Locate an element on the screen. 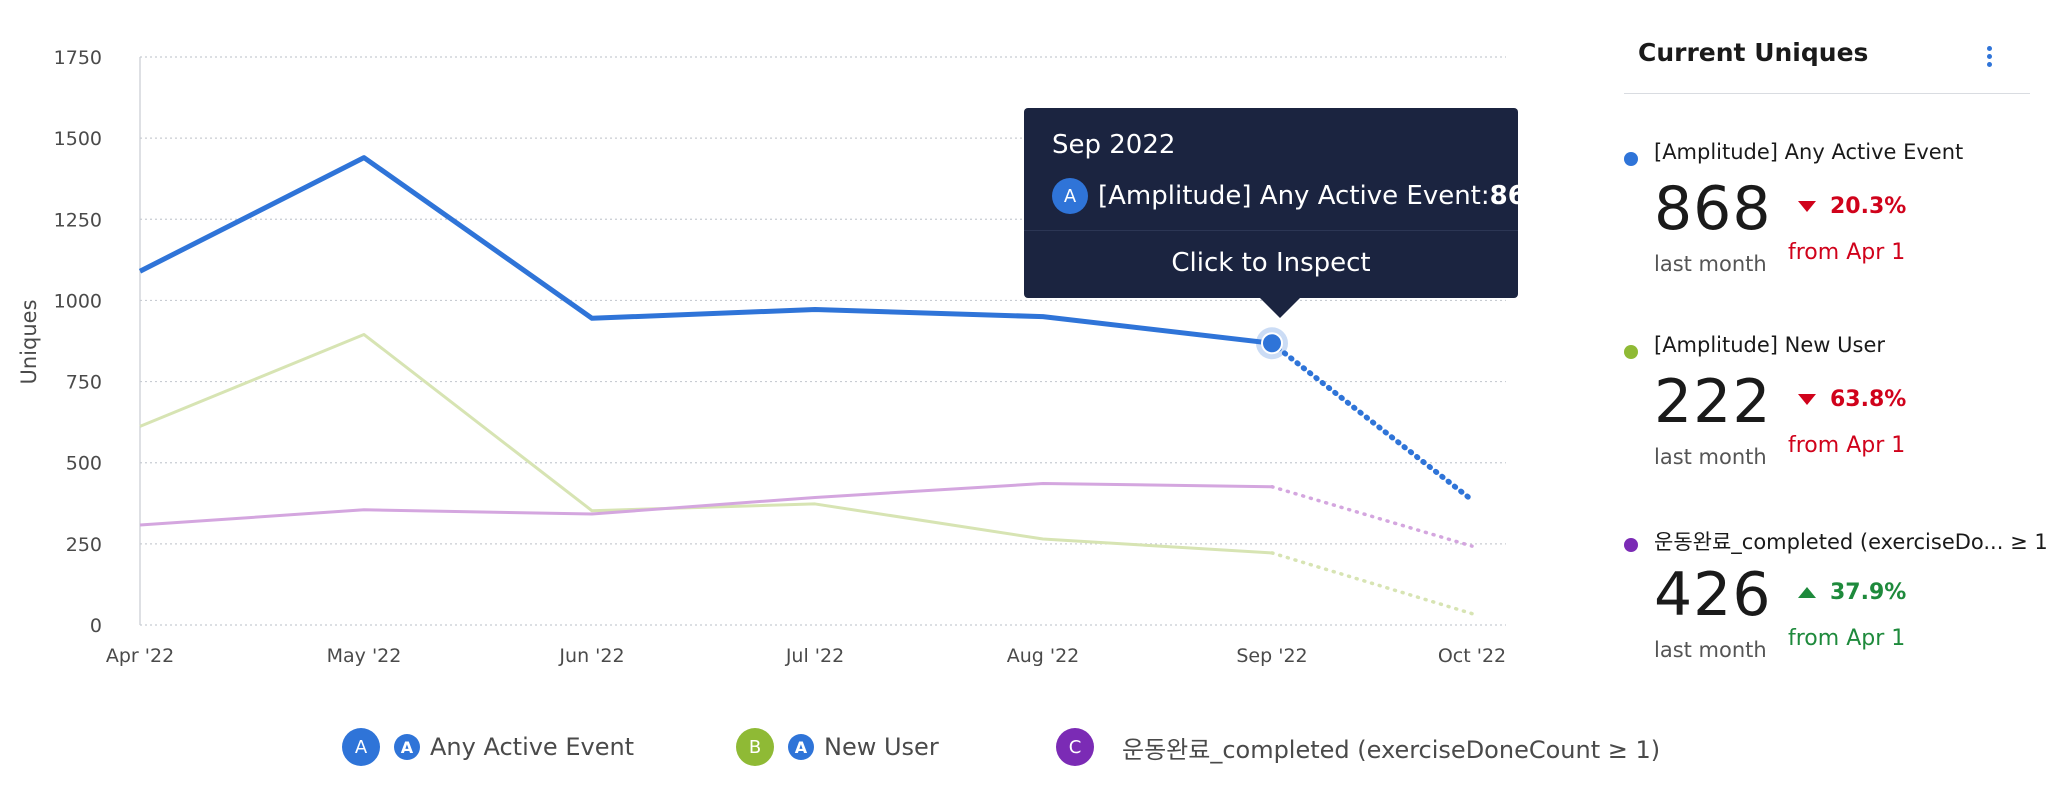 The width and height of the screenshot is (2048, 794). series-projection-b is located at coordinates (1372, 583).